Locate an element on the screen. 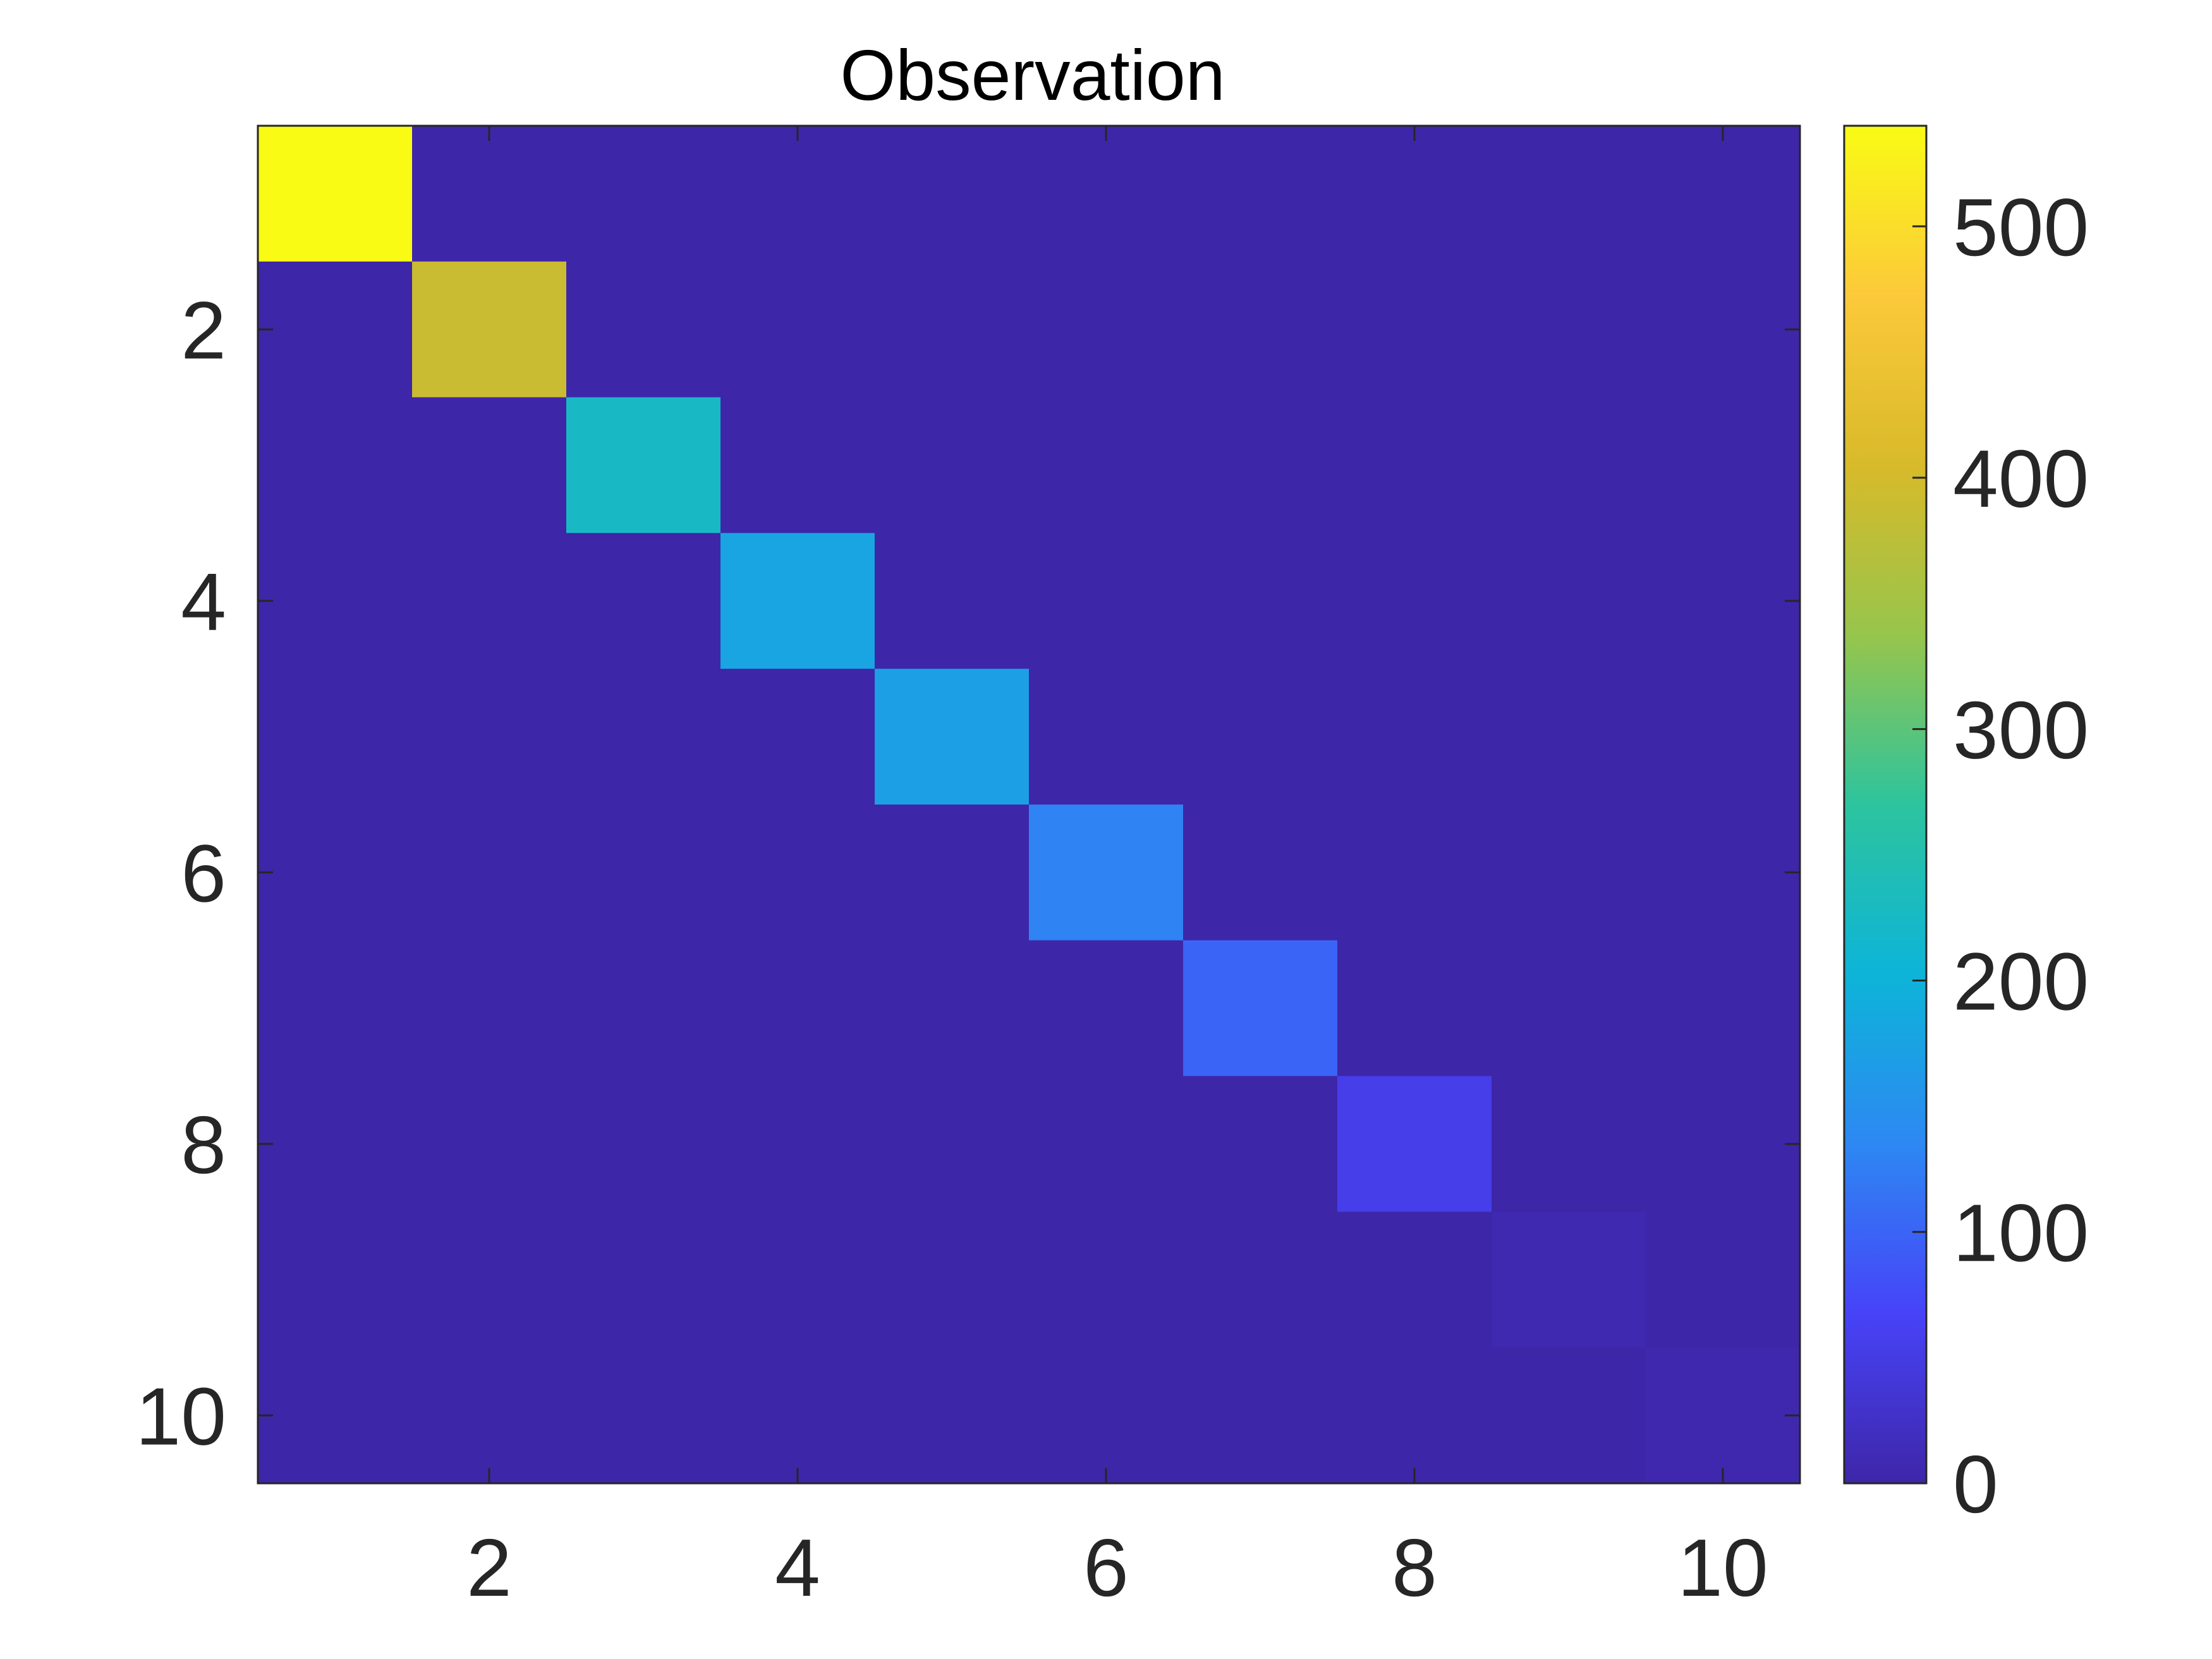  x-tick-label: 6 is located at coordinates (1106, 1567).